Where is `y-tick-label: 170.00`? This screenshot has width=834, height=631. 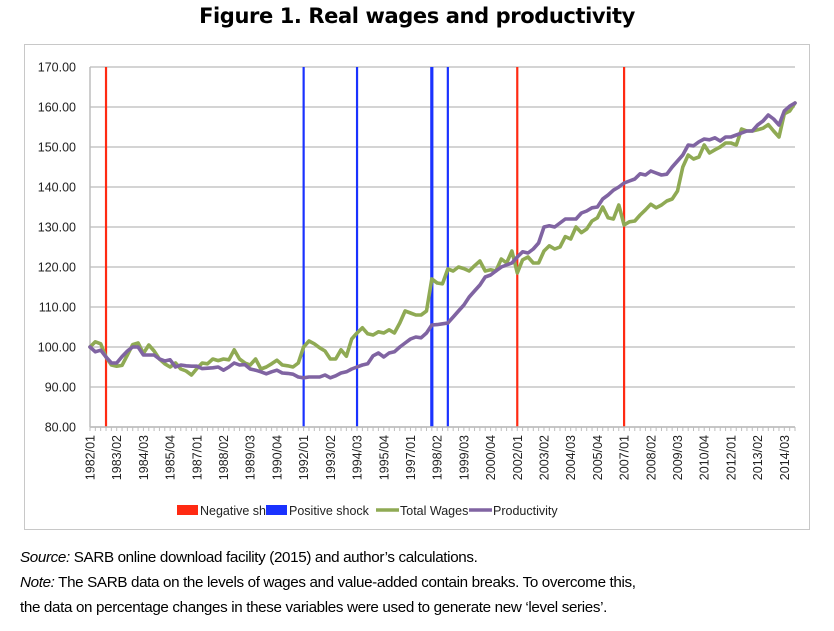
y-tick-label: 170.00 is located at coordinates (57, 68).